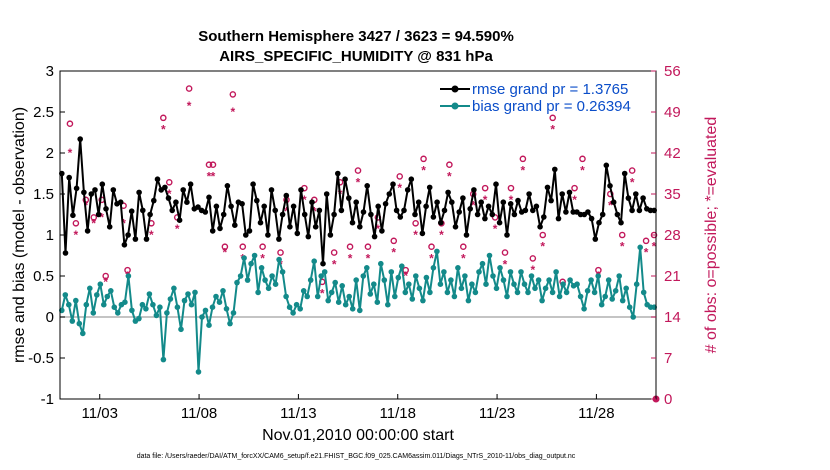 Image resolution: width=830 pixels, height=470 pixels. Describe the element at coordinates (50, 317) in the screenshot. I see `y-tick-label: 0` at that location.